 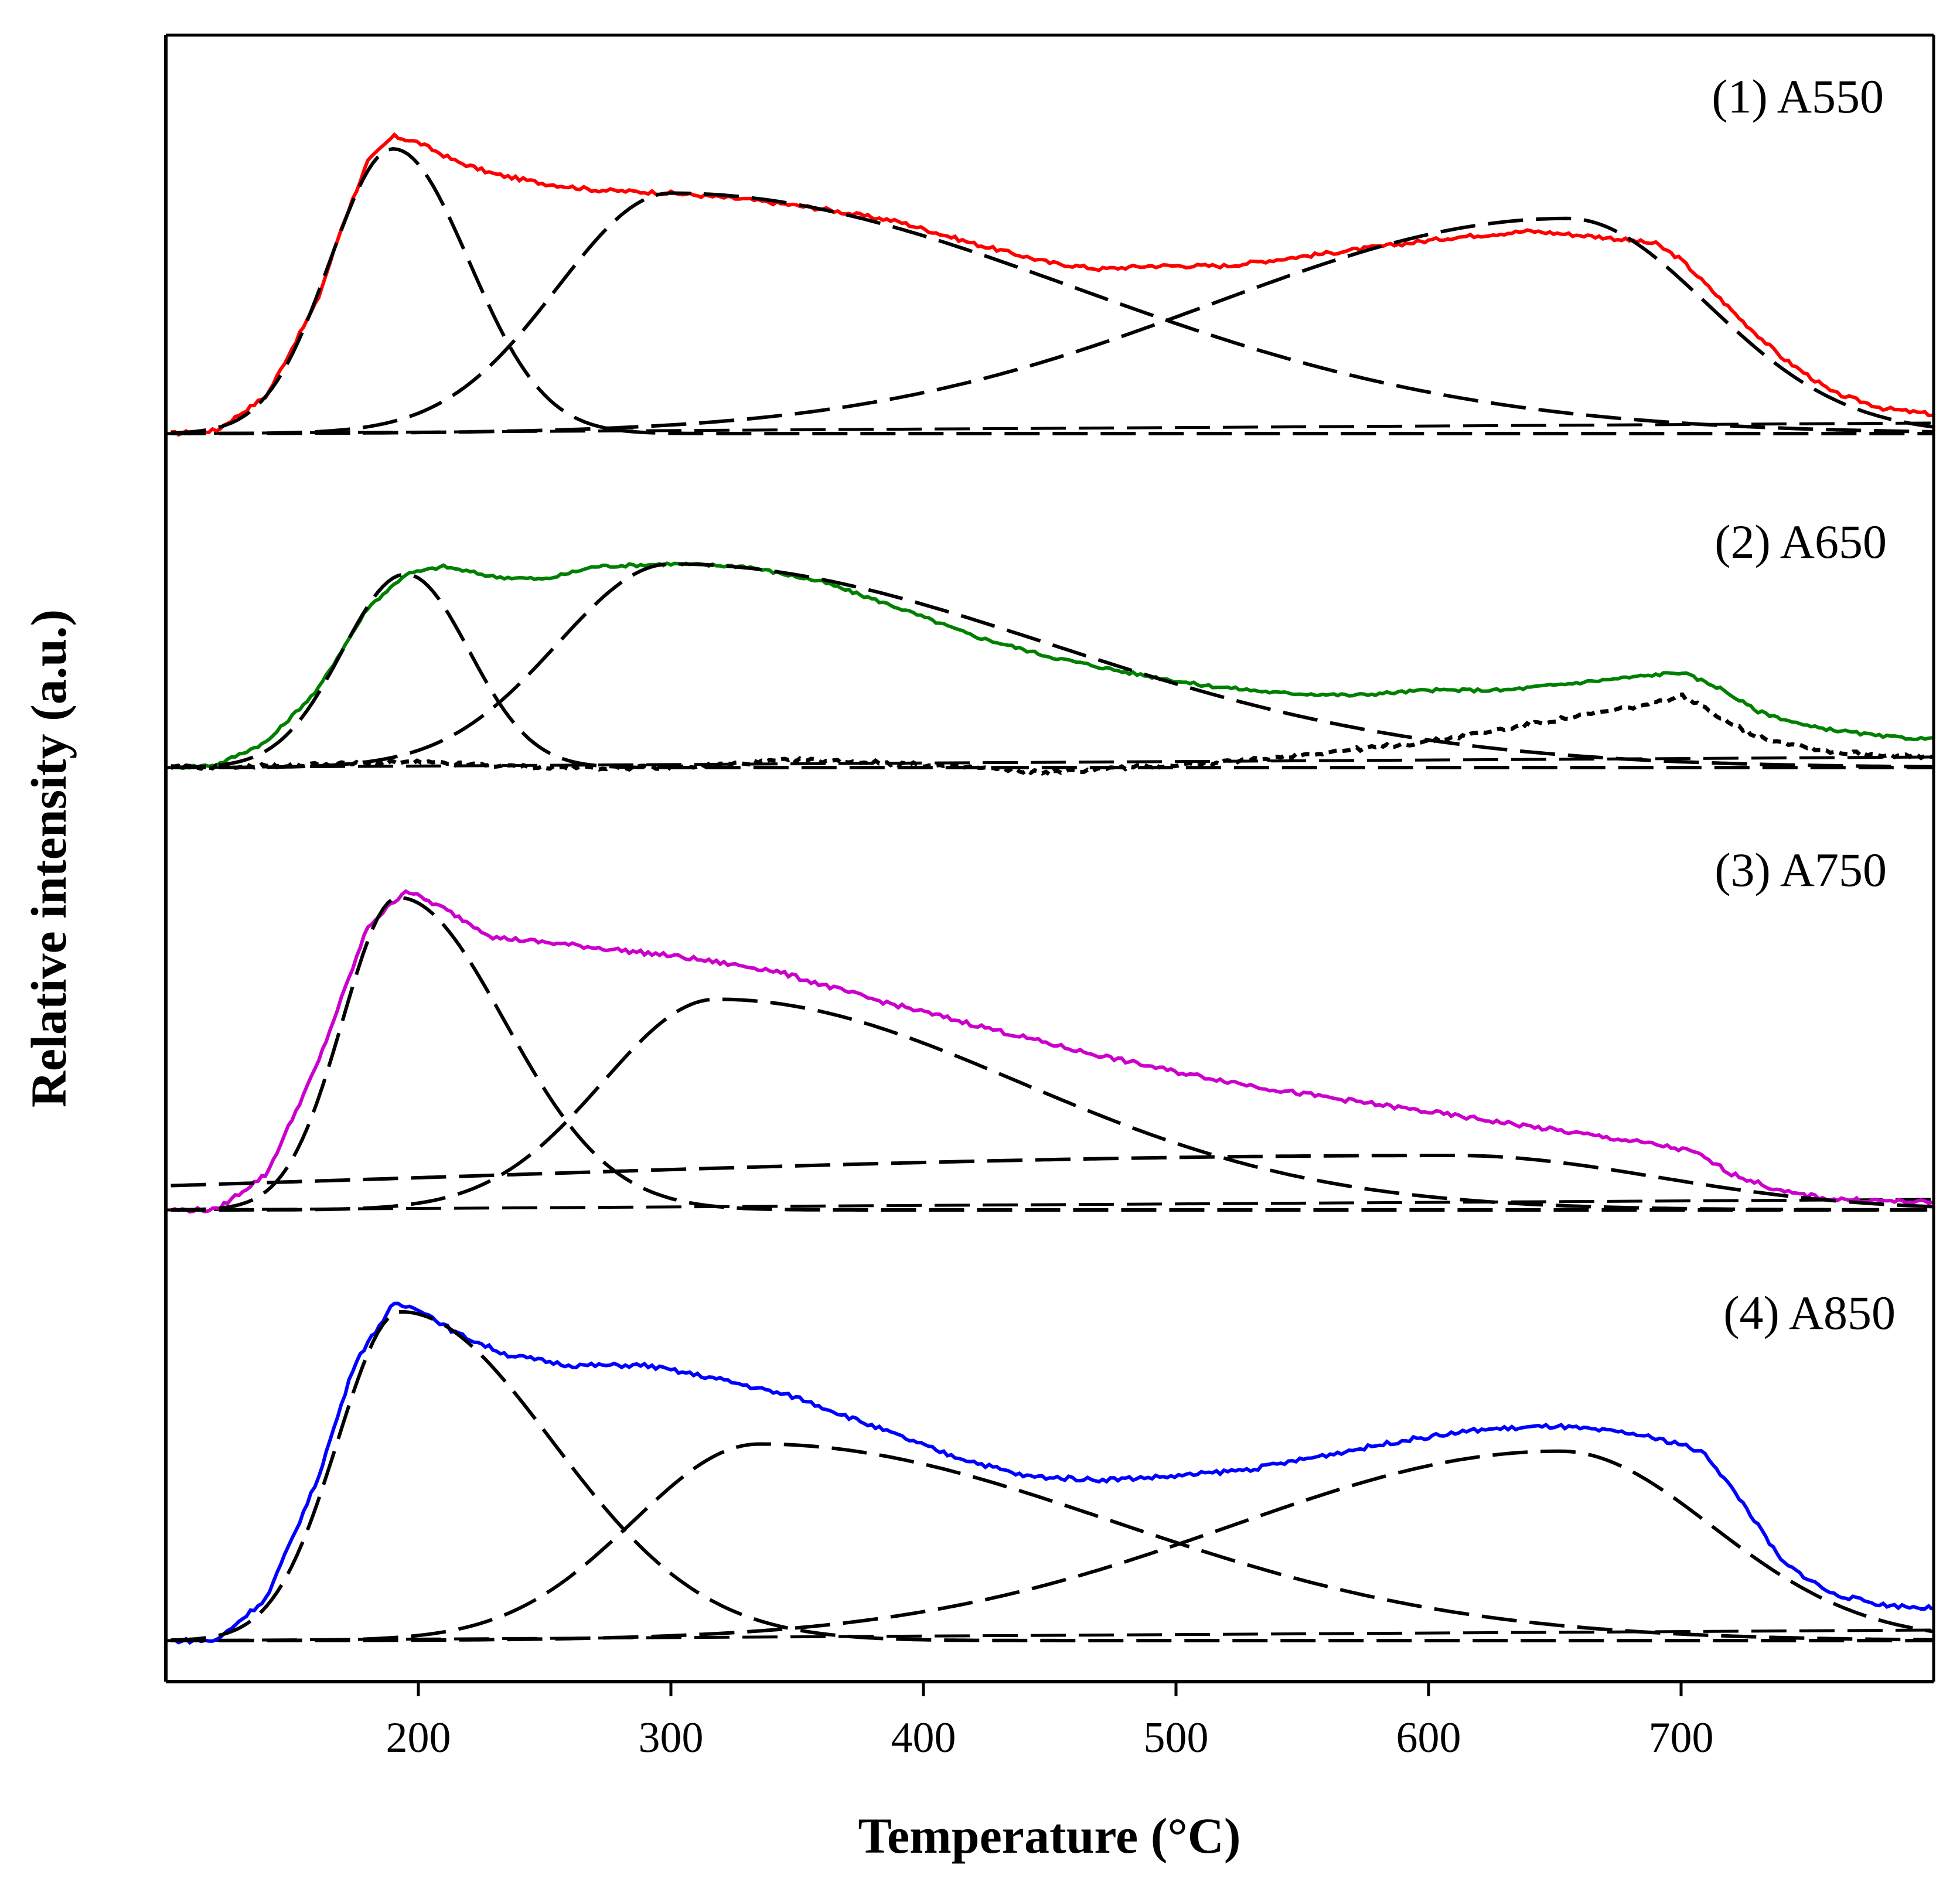 I want to click on x-tick-label-300: 300, so click(x=671, y=1738).